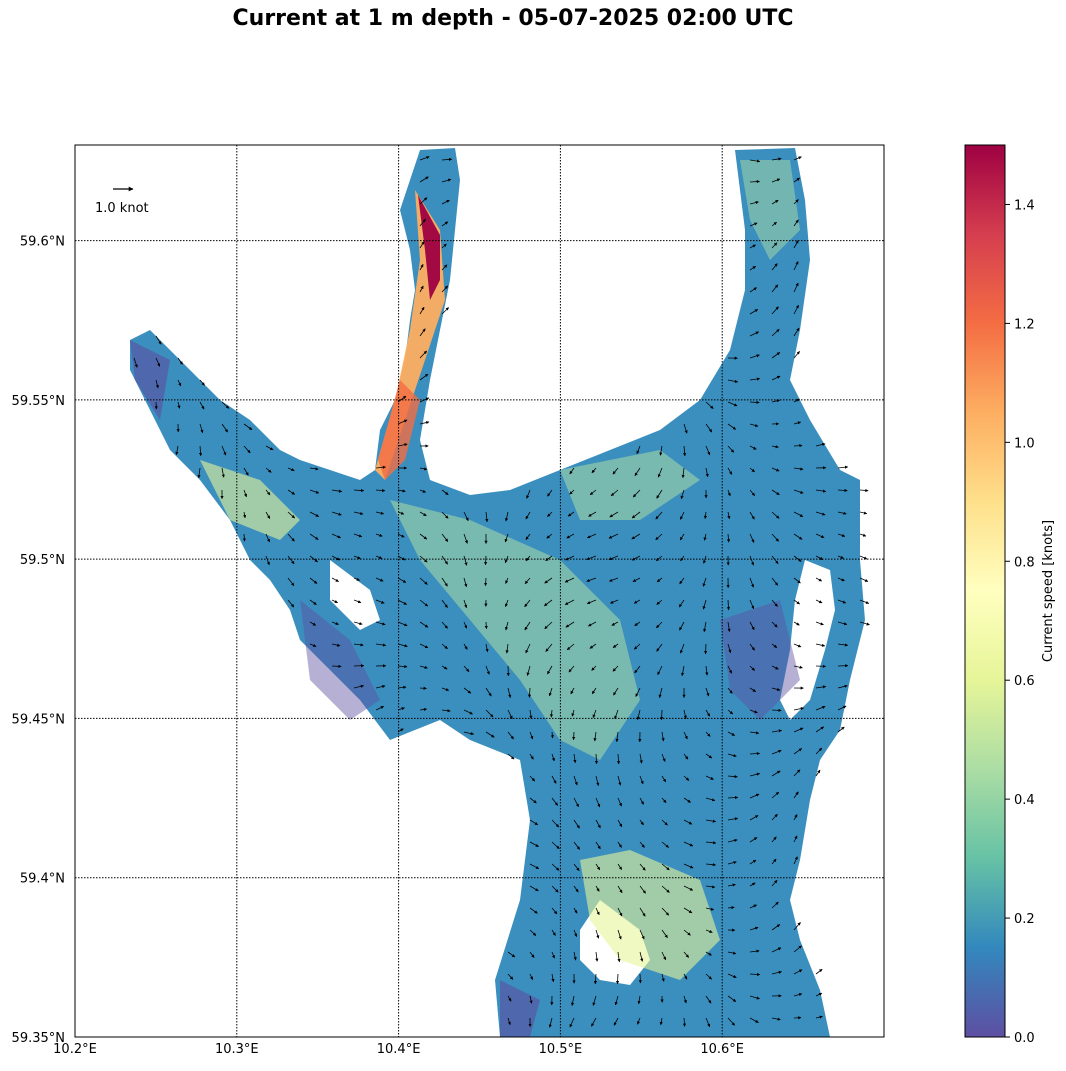 This screenshot has width=1066, height=1071. What do you see at coordinates (1024, 205) in the screenshot?
I see `colorbar-tick-label: 1.4` at bounding box center [1024, 205].